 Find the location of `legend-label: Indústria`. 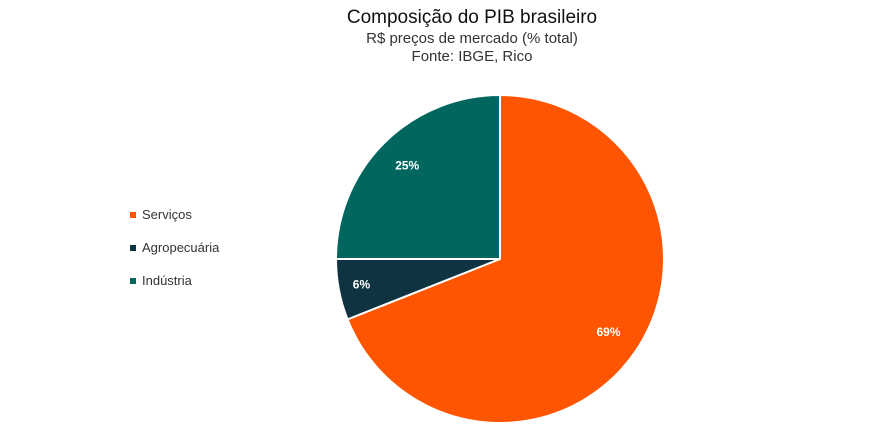

legend-label: Indústria is located at coordinates (167, 280).